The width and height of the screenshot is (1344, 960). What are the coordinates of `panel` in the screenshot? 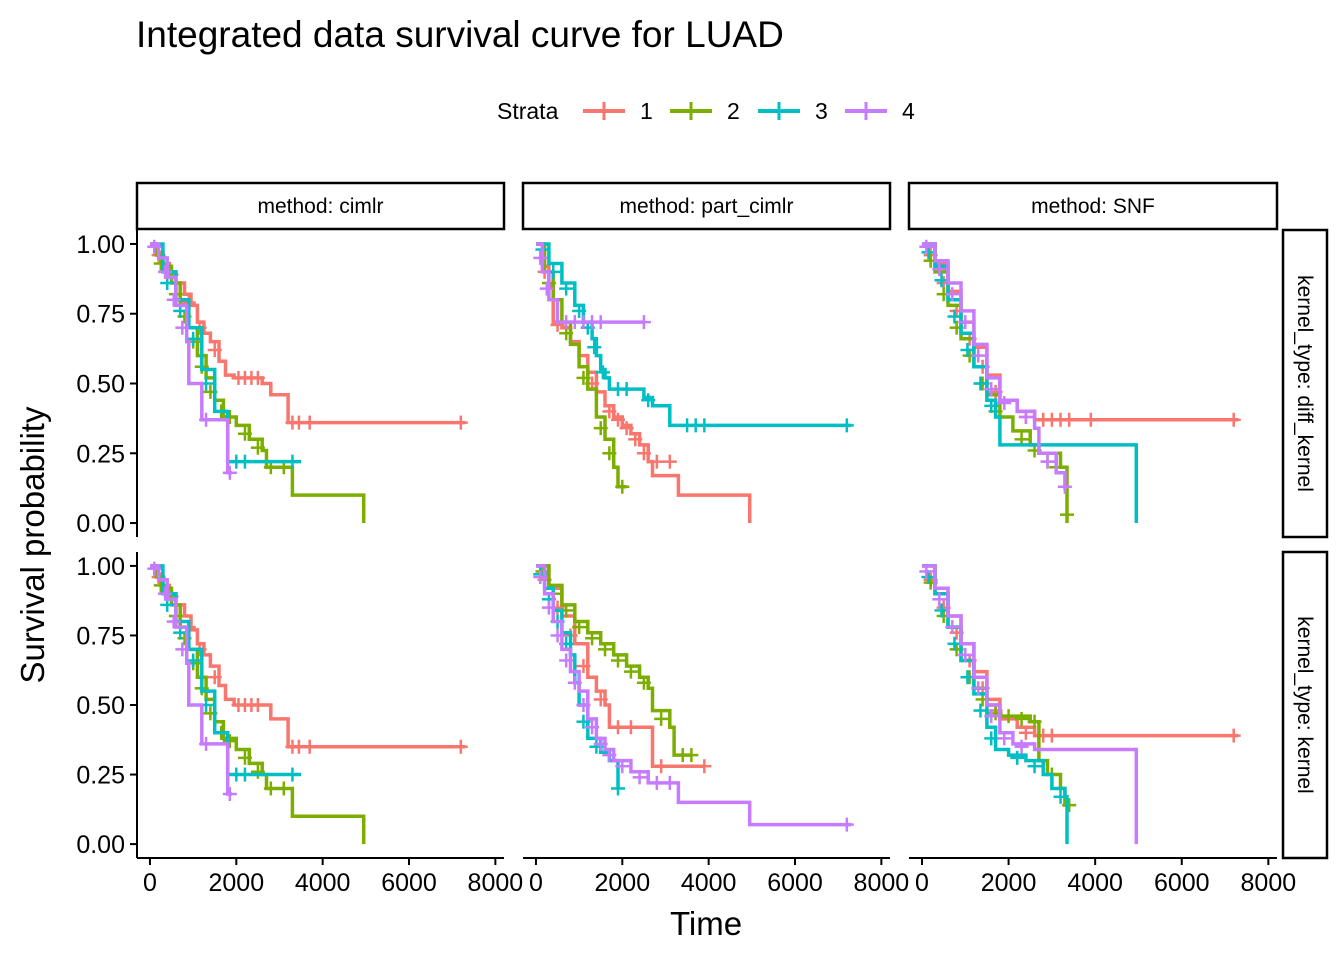 It's located at (693, 698).